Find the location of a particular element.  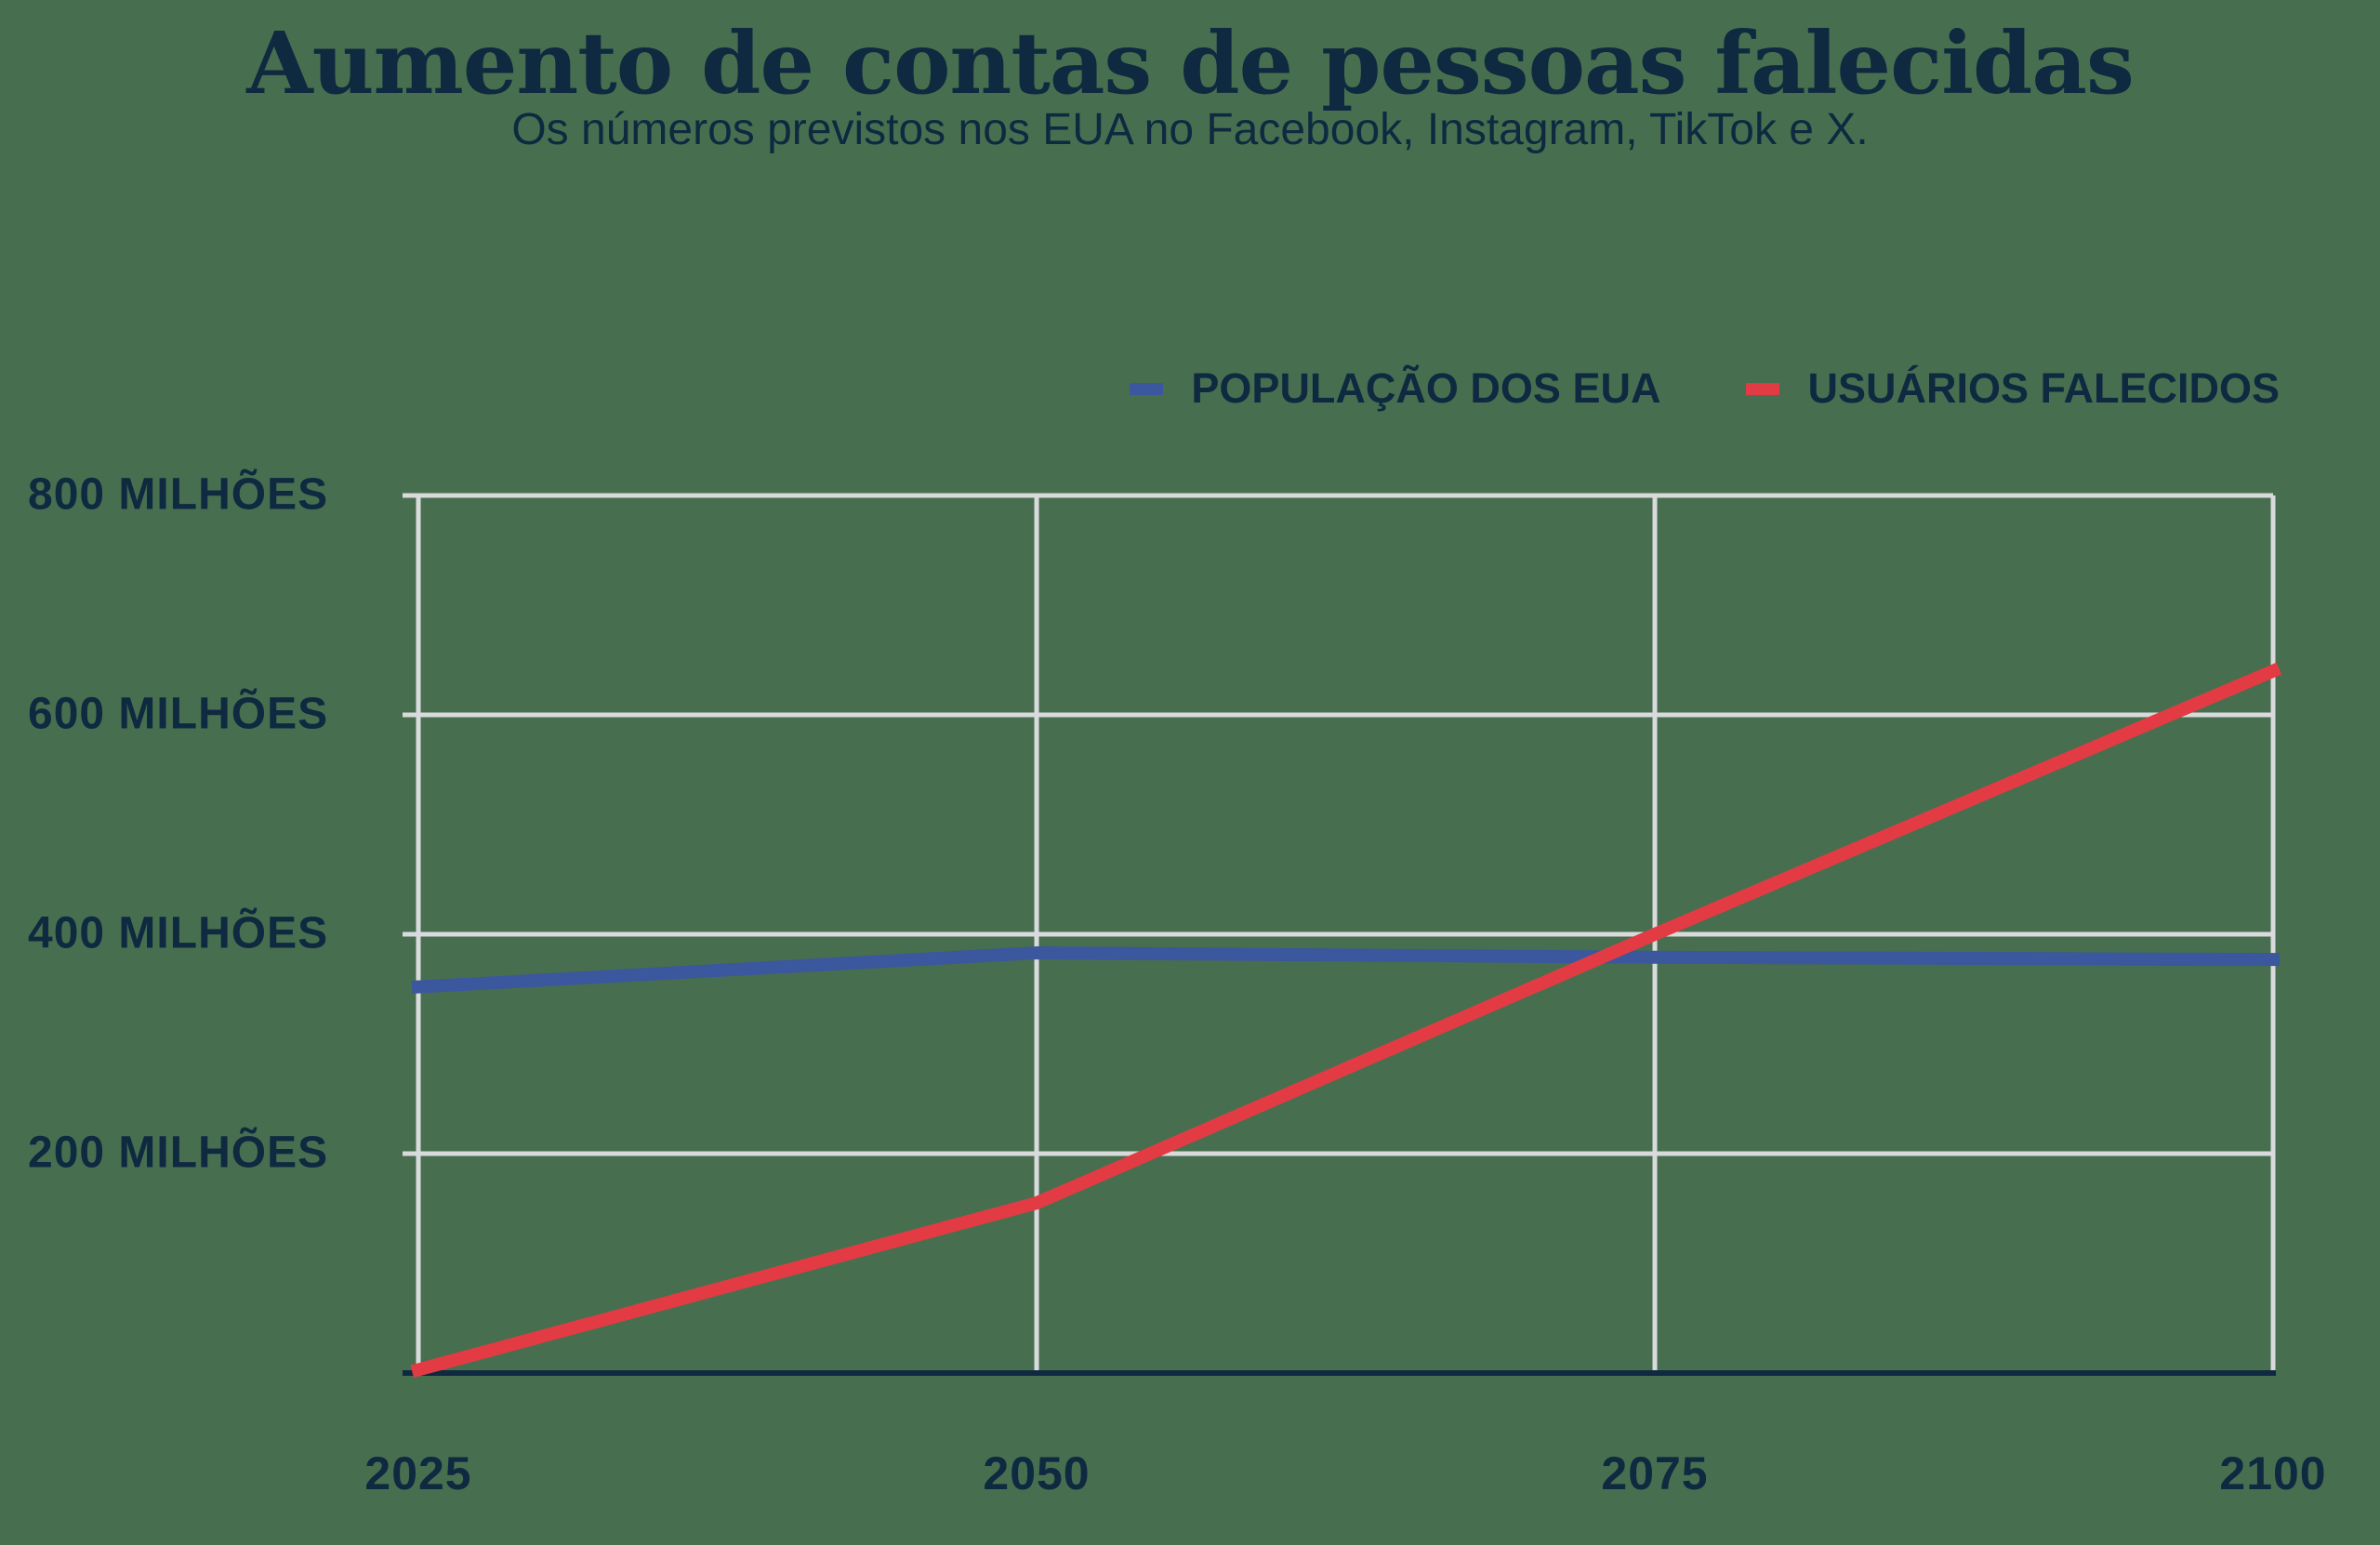

y-axis-label: 600 MILHÕES is located at coordinates (178, 714).